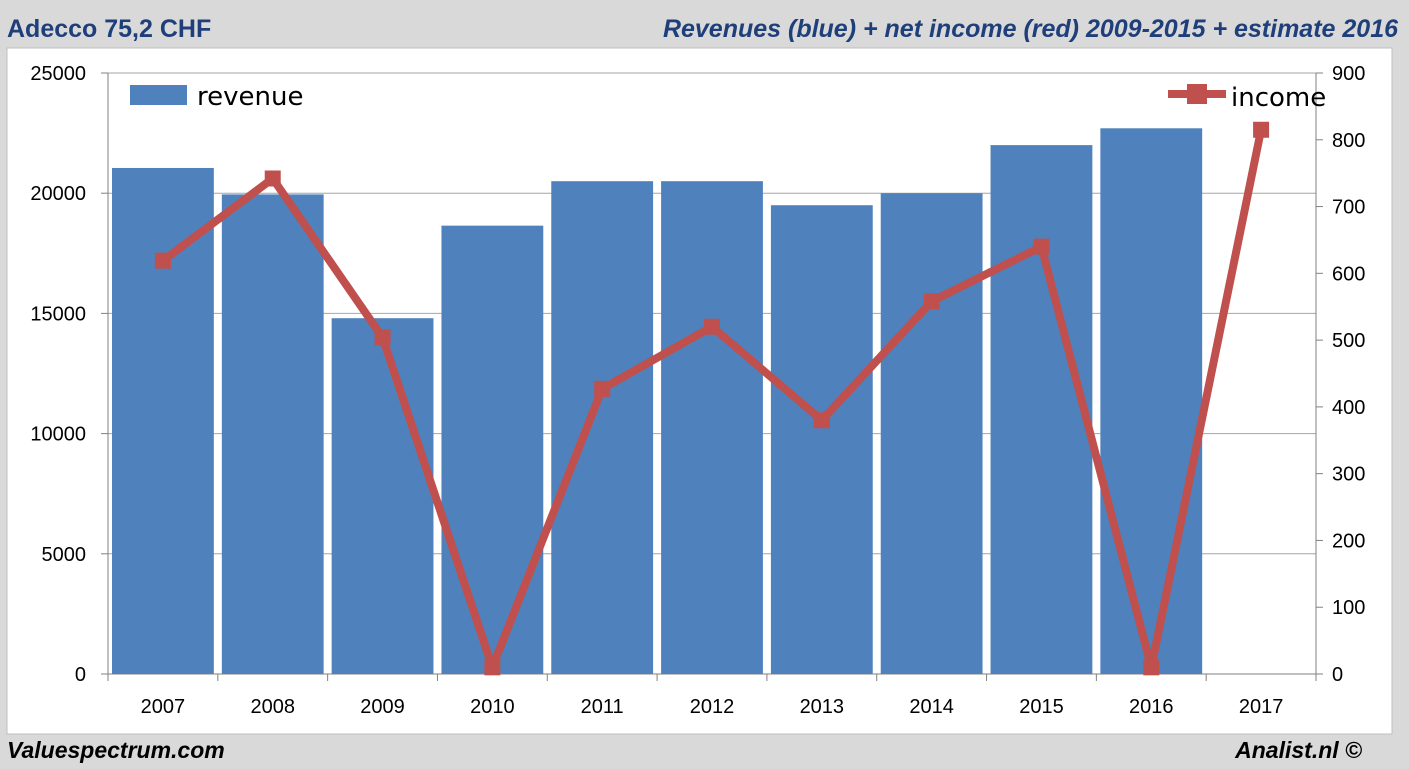 Image resolution: width=1409 pixels, height=769 pixels. What do you see at coordinates (58, 435) in the screenshot?
I see `left-axis-tick-label: 10000` at bounding box center [58, 435].